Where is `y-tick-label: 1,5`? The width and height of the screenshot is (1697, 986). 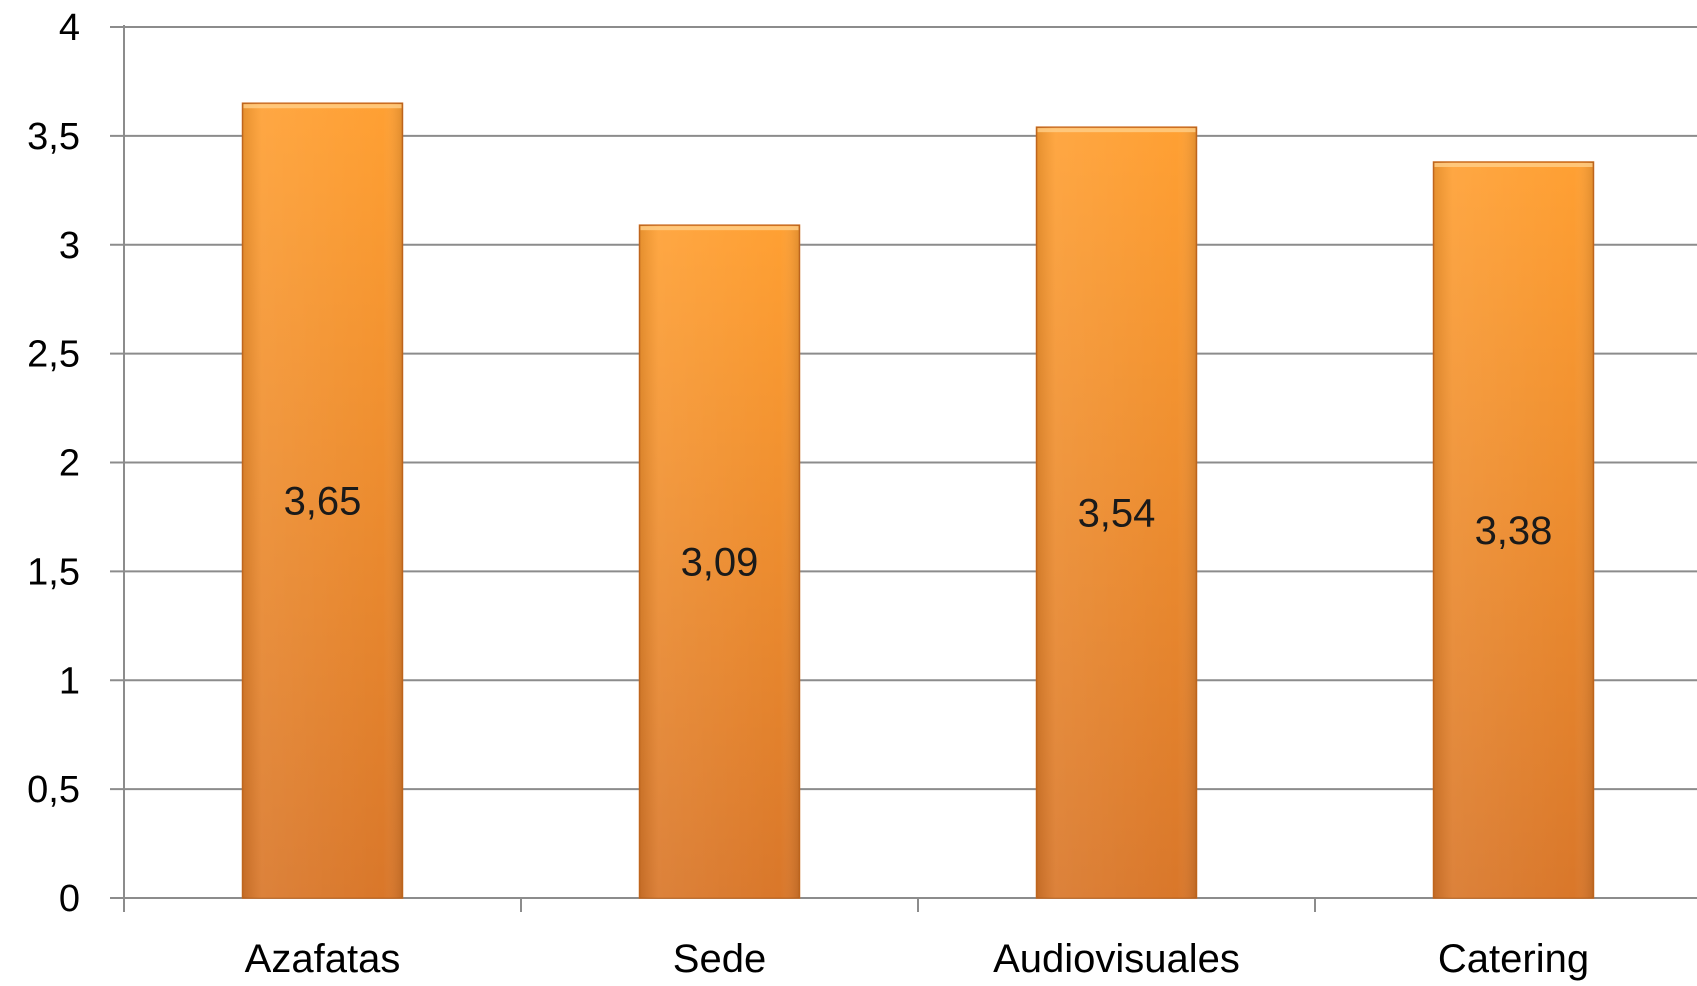
y-tick-label: 1,5 is located at coordinates (53, 572).